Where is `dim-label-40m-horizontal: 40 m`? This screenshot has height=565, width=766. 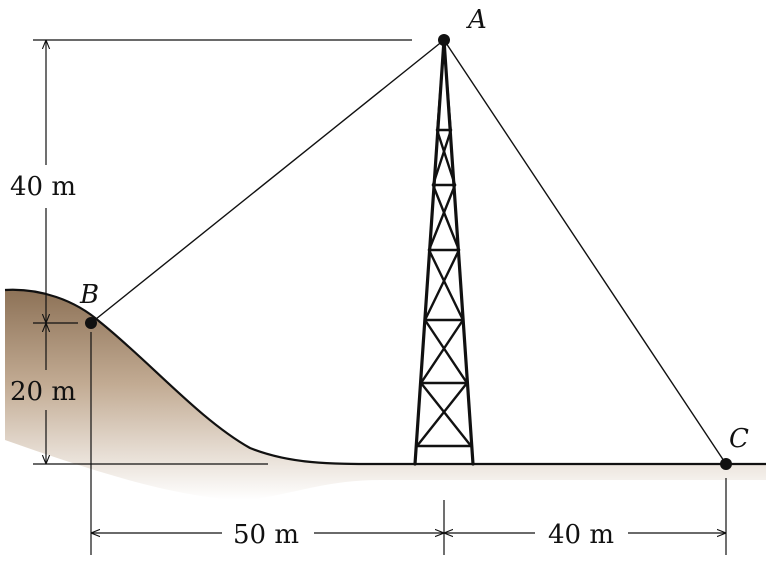
dim-label-40m-horizontal: 40 m is located at coordinates (581, 535).